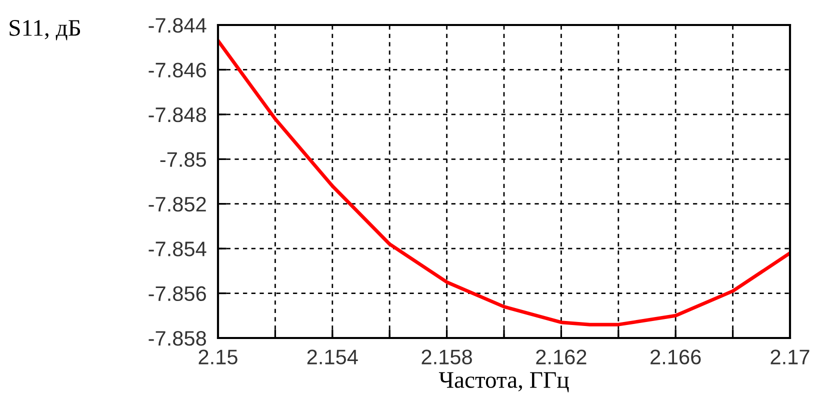  What do you see at coordinates (561, 357) in the screenshot?
I see `x-tick-label: 2.162` at bounding box center [561, 357].